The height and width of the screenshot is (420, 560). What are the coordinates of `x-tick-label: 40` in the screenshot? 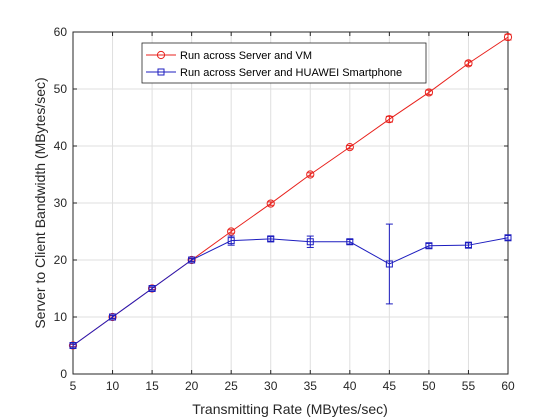 It's located at (350, 386).